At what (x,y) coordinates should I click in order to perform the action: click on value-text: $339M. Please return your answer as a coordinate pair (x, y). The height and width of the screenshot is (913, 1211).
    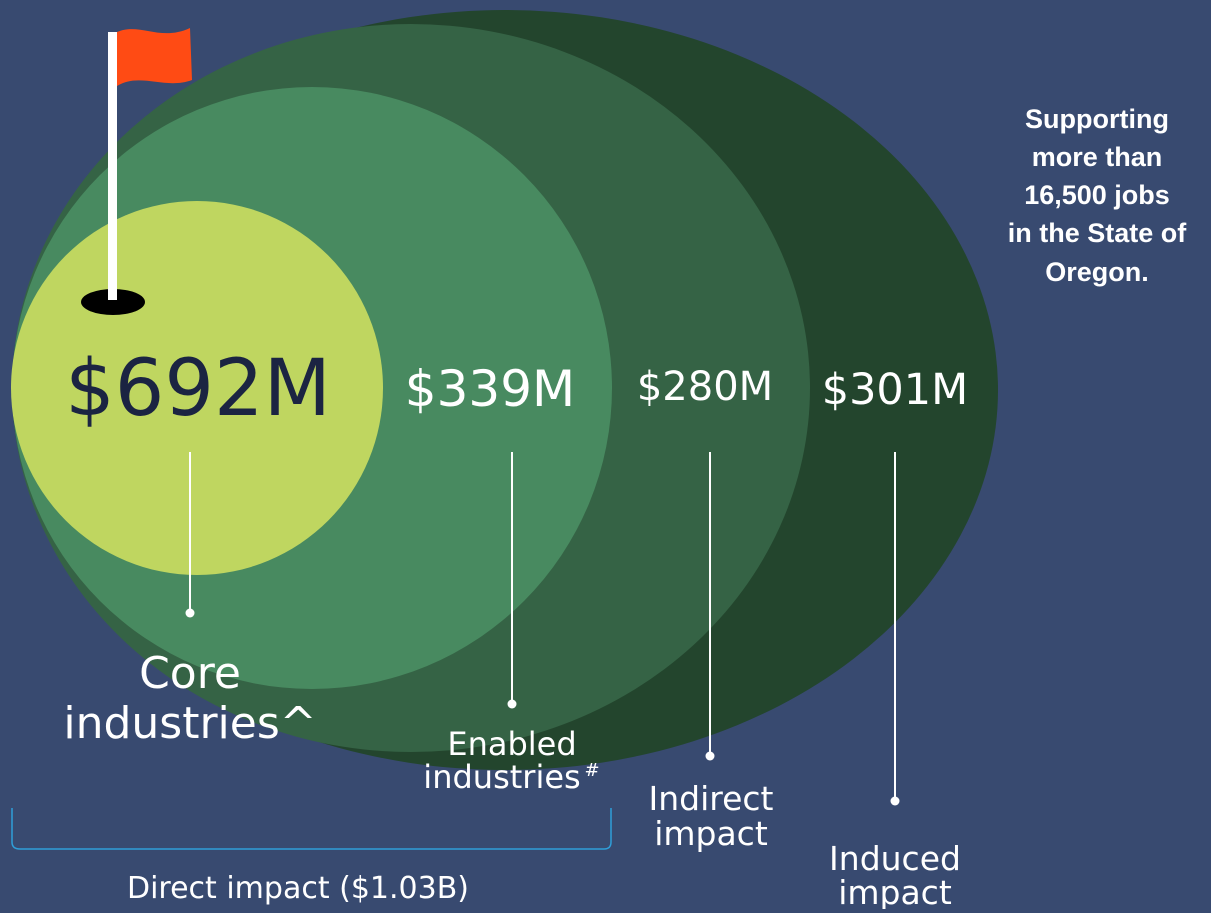
    Looking at the image, I should click on (490, 389).